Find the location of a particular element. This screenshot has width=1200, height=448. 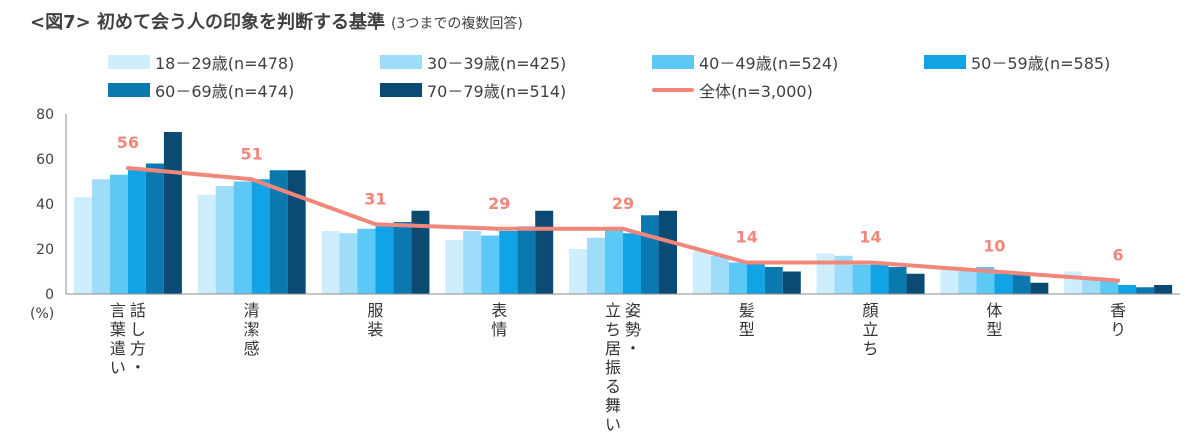

legend-item-70-79: 70－79歳(n=514) is located at coordinates (473, 90).